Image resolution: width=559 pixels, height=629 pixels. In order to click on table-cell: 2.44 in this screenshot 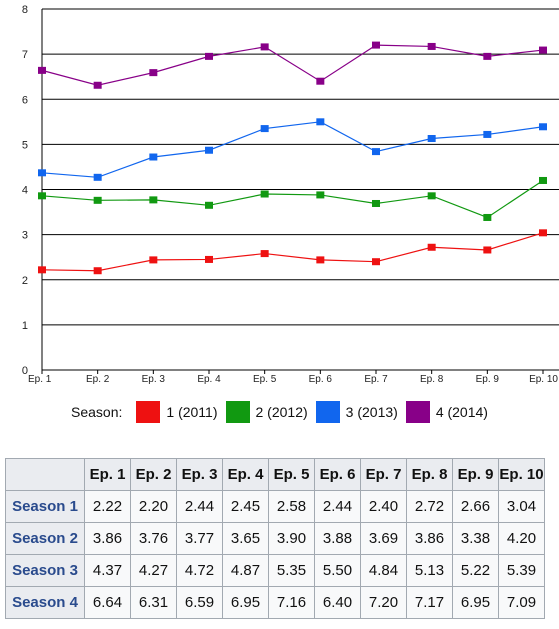, I will do `click(199, 506)`.